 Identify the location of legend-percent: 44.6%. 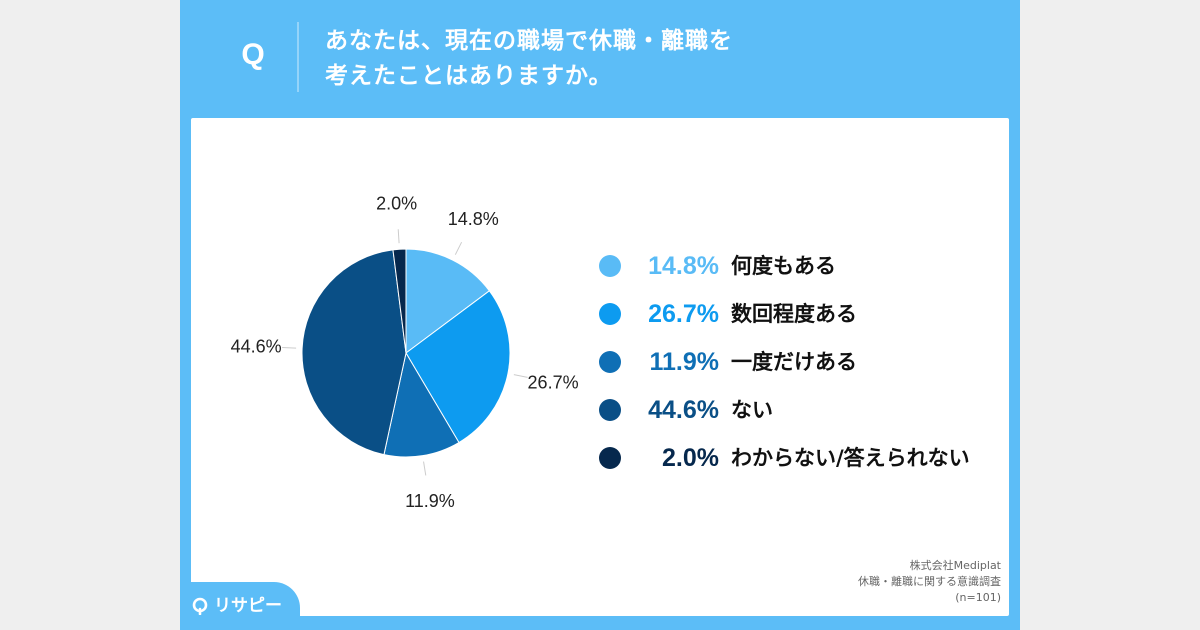
(683, 410).